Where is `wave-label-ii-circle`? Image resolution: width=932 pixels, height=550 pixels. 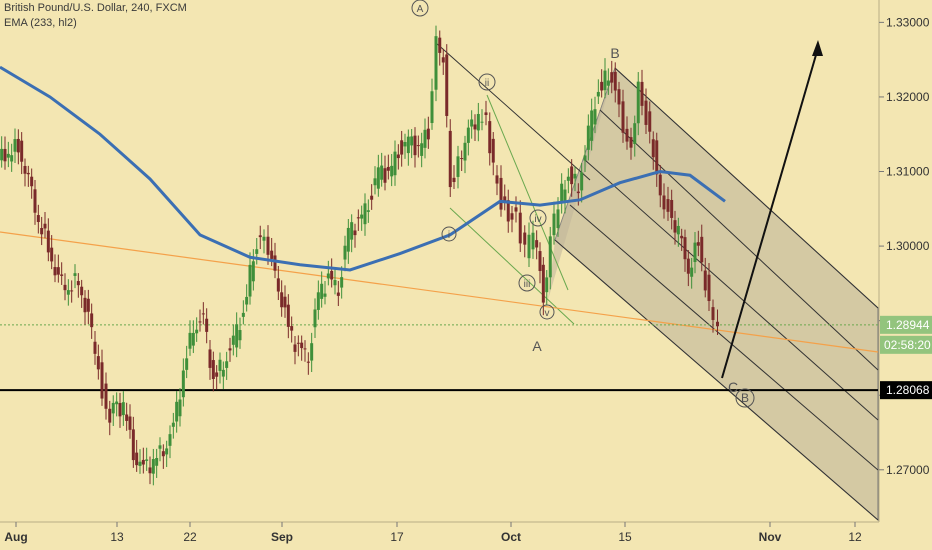
wave-label-ii-circle is located at coordinates (487, 82).